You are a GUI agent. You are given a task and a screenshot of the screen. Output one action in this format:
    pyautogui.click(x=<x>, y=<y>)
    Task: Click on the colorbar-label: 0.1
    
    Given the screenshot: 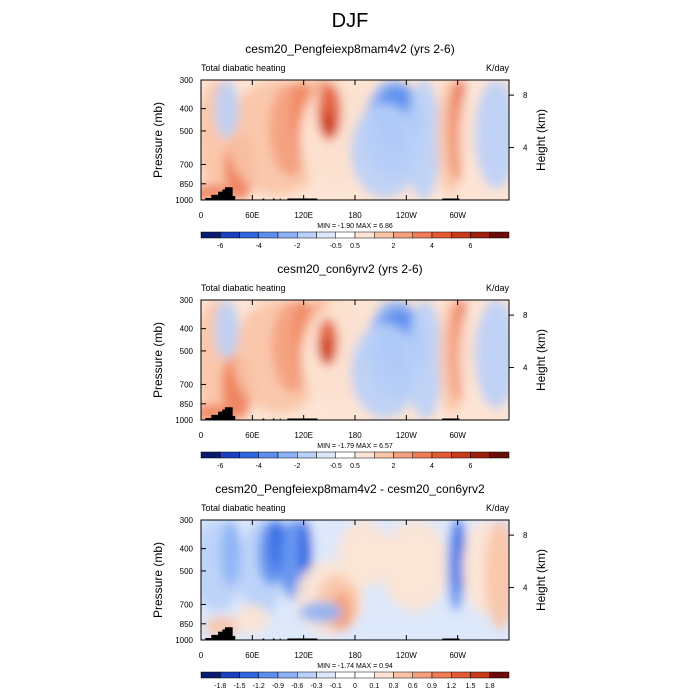 What is the action you would take?
    pyautogui.click(x=374, y=686)
    